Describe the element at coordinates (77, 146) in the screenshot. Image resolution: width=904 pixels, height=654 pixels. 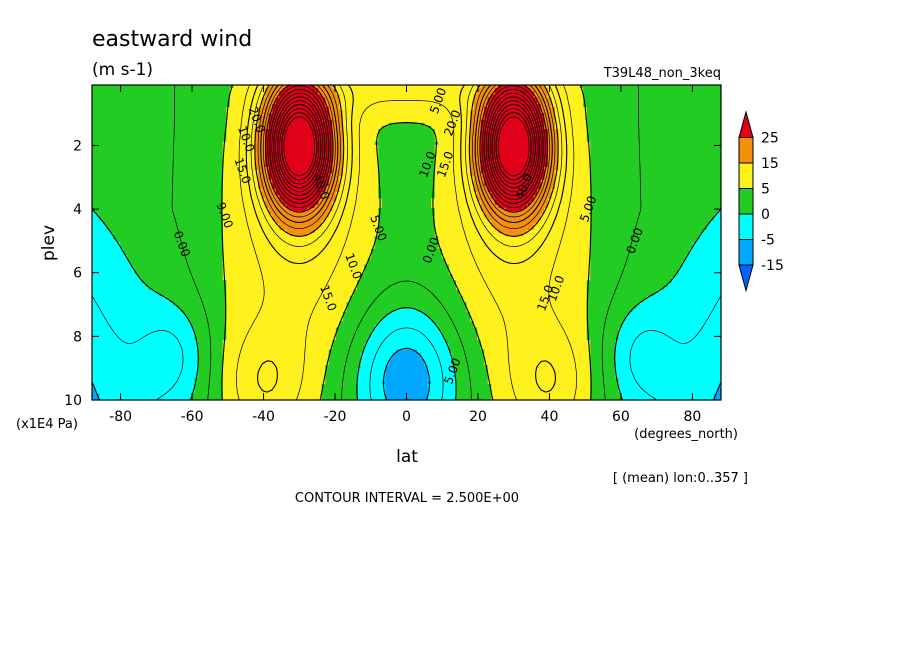
I see `y-tick-label: 2` at that location.